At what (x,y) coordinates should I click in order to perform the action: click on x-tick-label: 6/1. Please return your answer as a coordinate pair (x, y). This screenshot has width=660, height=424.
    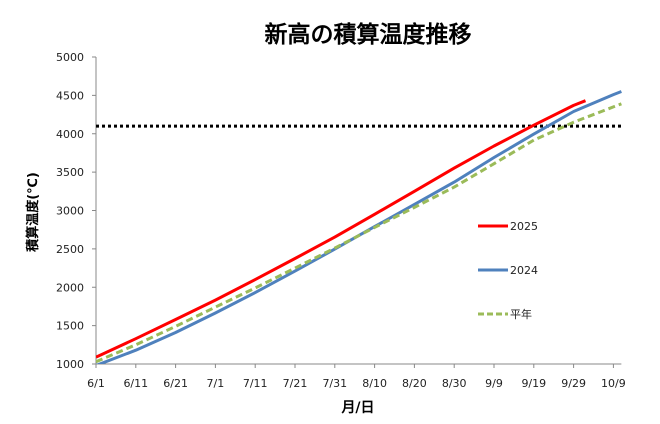
    Looking at the image, I should click on (96, 383).